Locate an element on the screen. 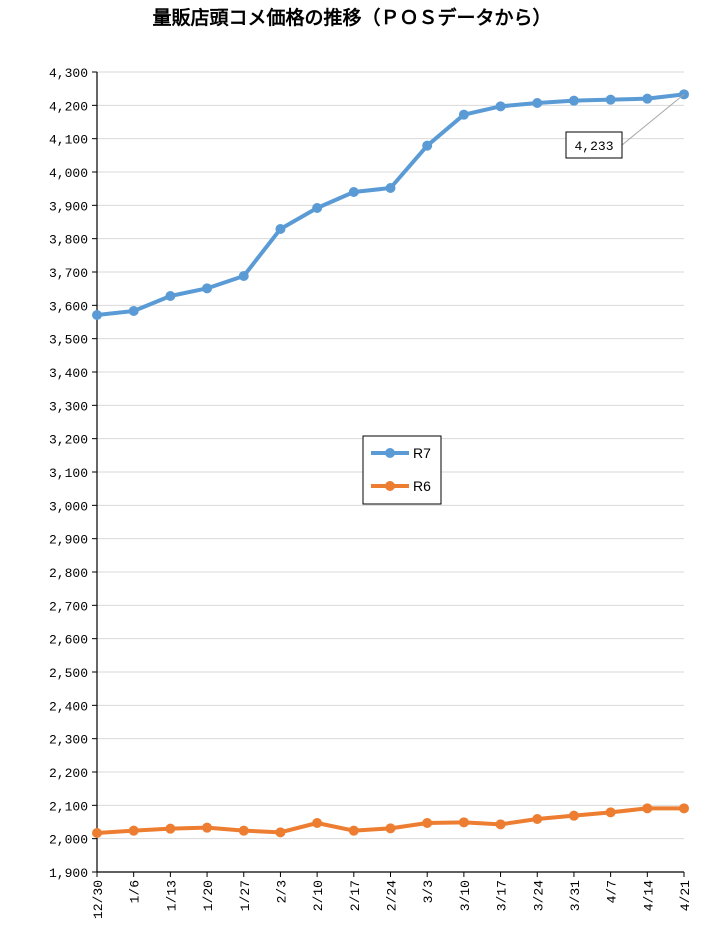 The image size is (705, 929). y-tick-label: 3,000 is located at coordinates (68, 506).